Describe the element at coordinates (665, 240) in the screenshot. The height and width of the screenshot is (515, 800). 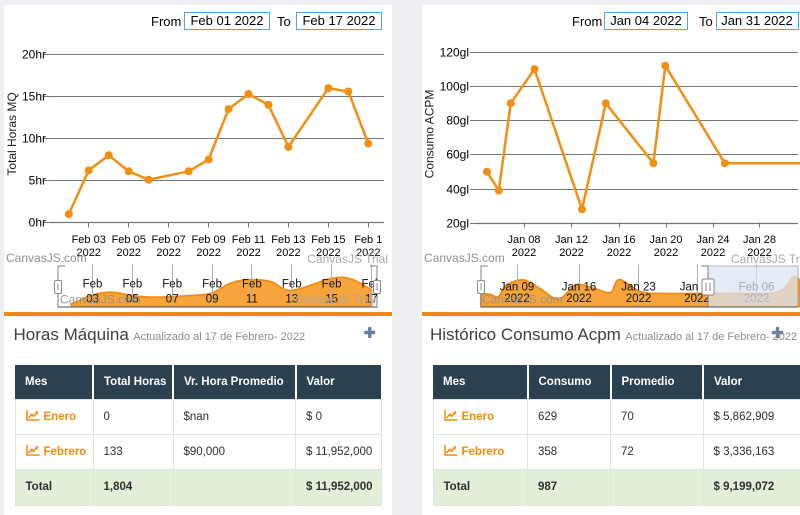
I see `svg-text: Jan 20` at that location.